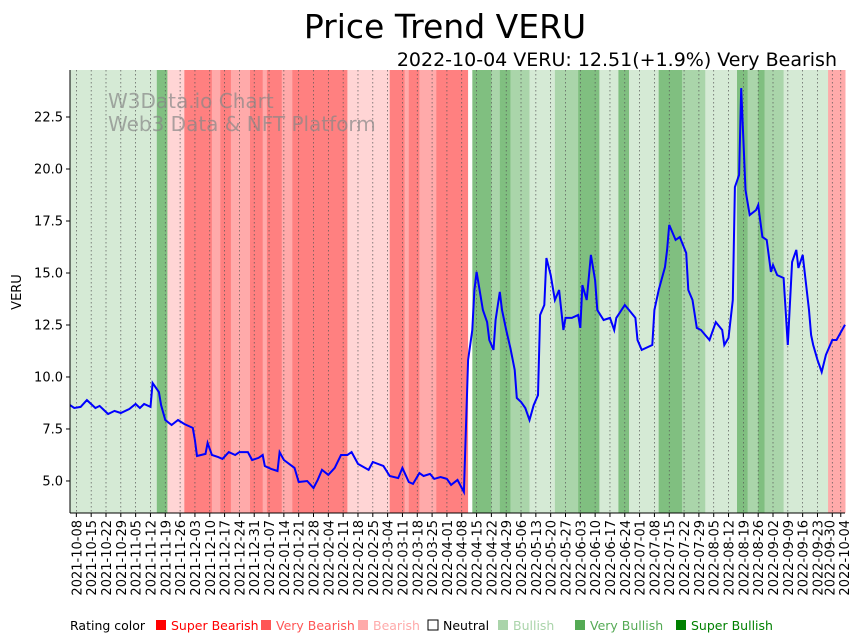 This screenshot has width=864, height=641. What do you see at coordinates (359, 558) in the screenshot?
I see `x-tick-label: 2022-02-18` at bounding box center [359, 558].